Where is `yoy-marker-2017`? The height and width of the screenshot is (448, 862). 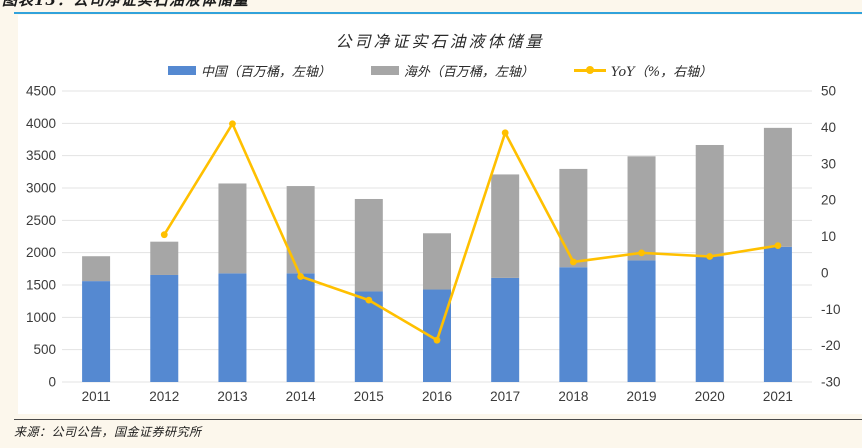
yoy-marker-2017 is located at coordinates (505, 133).